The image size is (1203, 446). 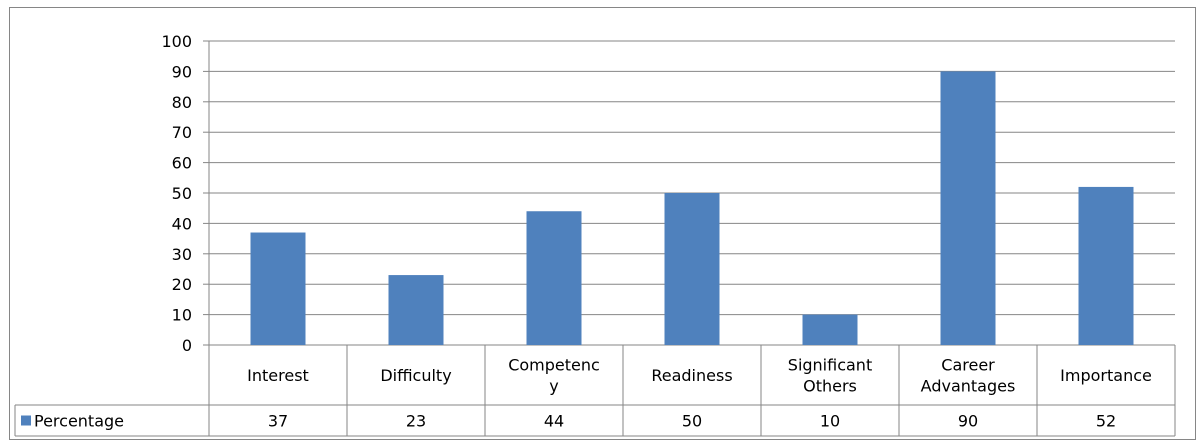 I want to click on legend-swatch, so click(x=26, y=420).